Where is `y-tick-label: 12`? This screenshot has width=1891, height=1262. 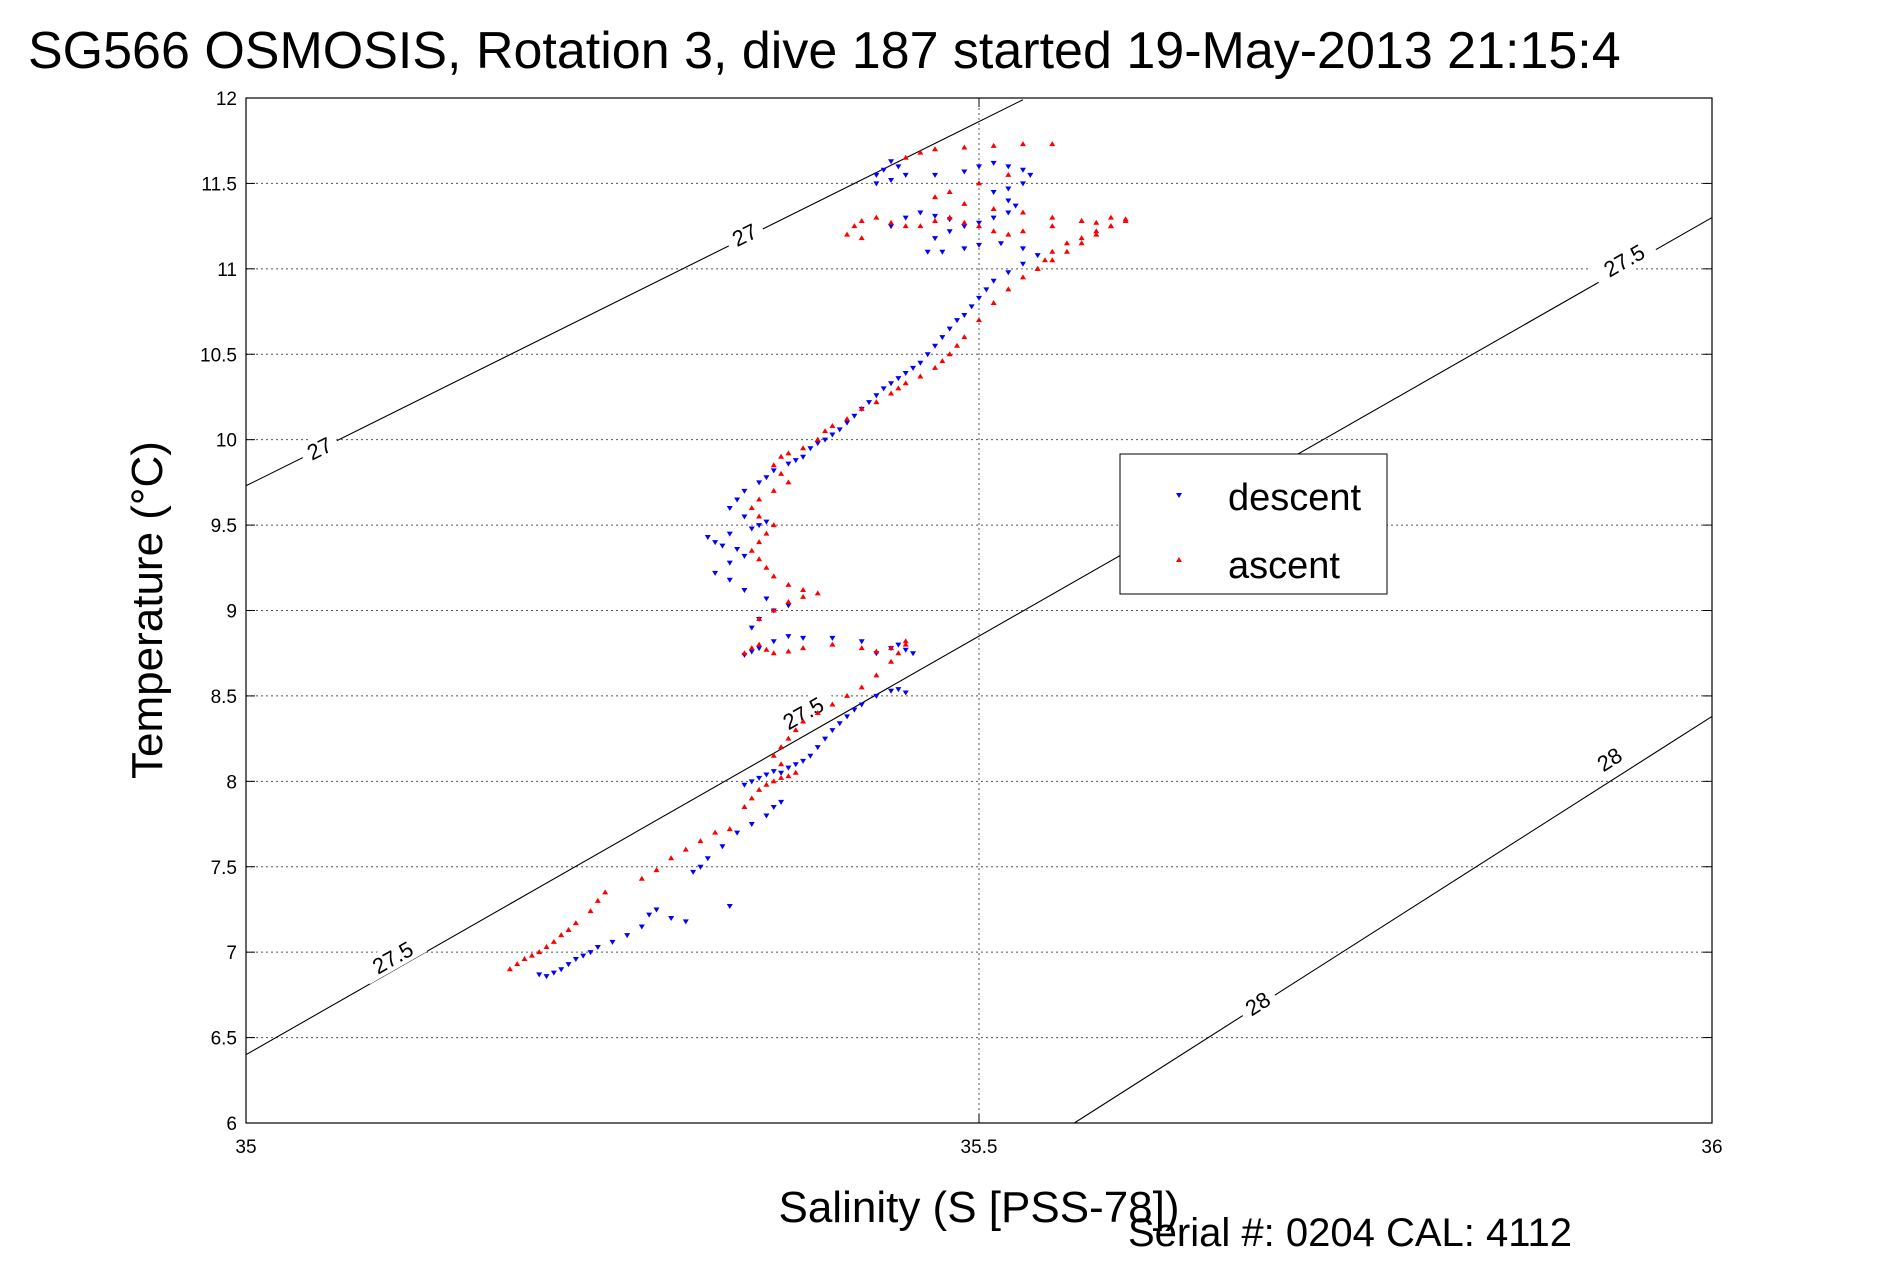 y-tick-label: 12 is located at coordinates (226, 99).